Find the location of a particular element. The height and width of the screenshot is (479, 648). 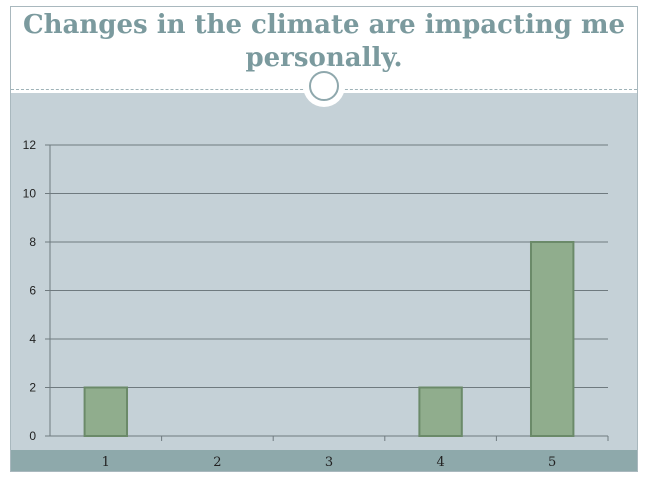

divider-ornament-ring is located at coordinates (324, 86).